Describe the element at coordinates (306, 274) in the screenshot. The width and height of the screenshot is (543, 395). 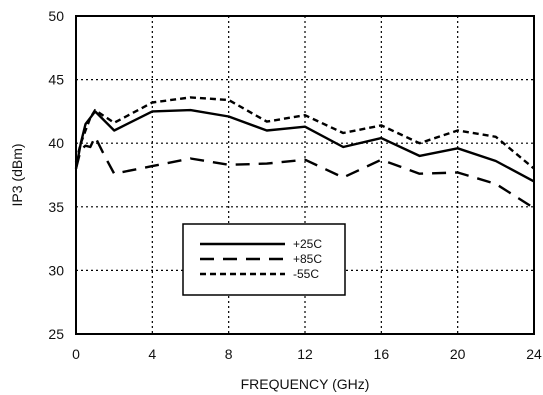
I see `legend-label: -55C` at that location.